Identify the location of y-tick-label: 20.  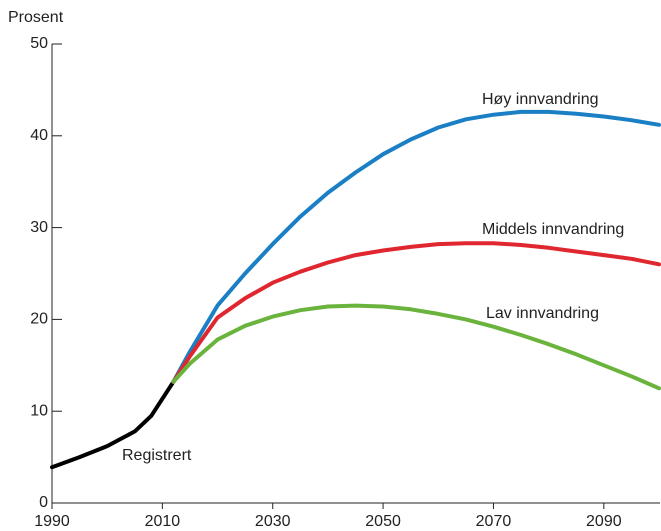
(39, 319).